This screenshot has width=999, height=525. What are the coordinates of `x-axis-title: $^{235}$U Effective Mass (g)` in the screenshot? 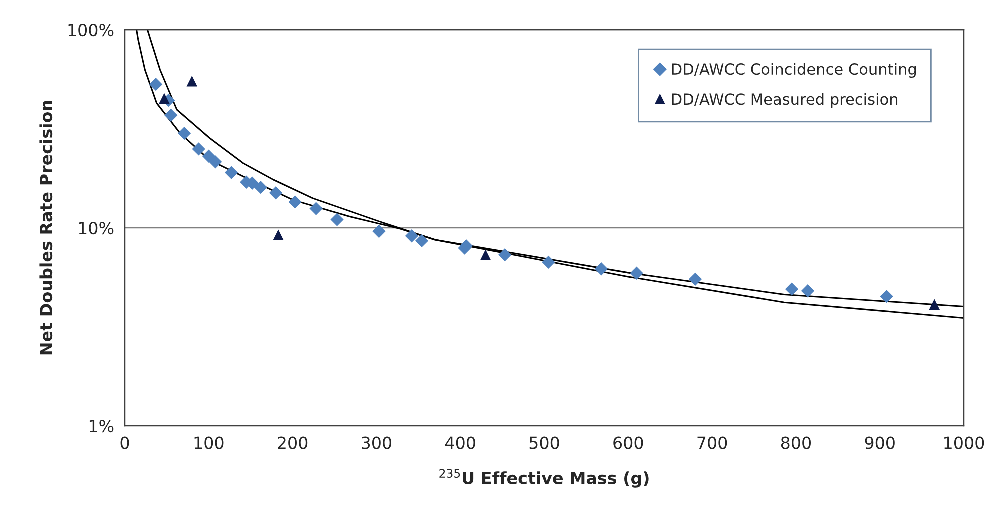 It's located at (544, 478).